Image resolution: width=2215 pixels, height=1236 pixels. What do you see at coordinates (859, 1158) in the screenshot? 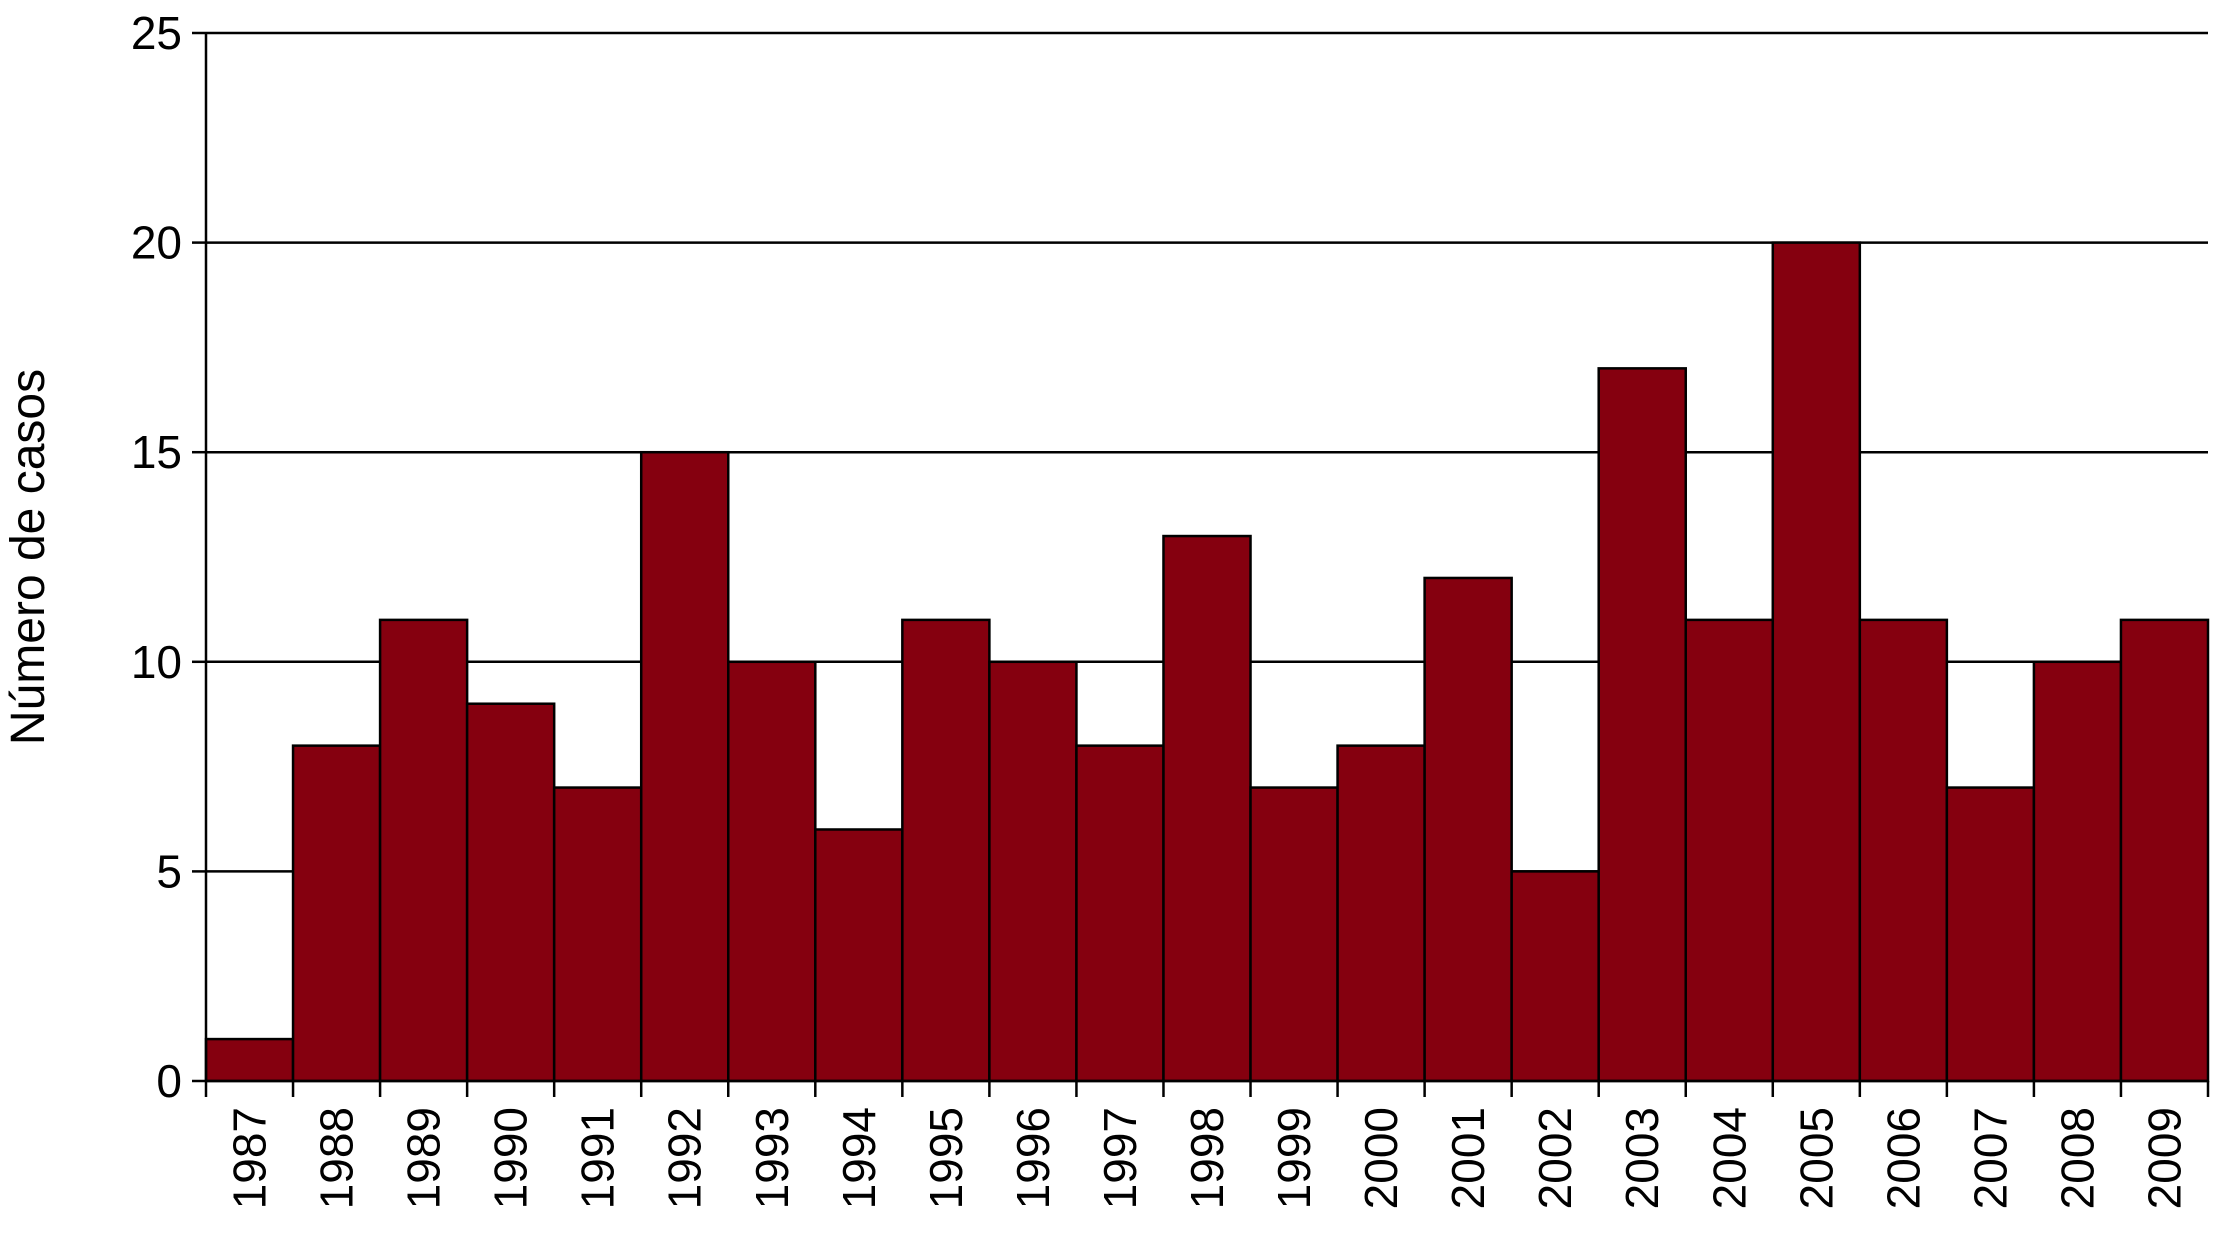
I see `x-tick-label-1994: 1994` at bounding box center [859, 1158].